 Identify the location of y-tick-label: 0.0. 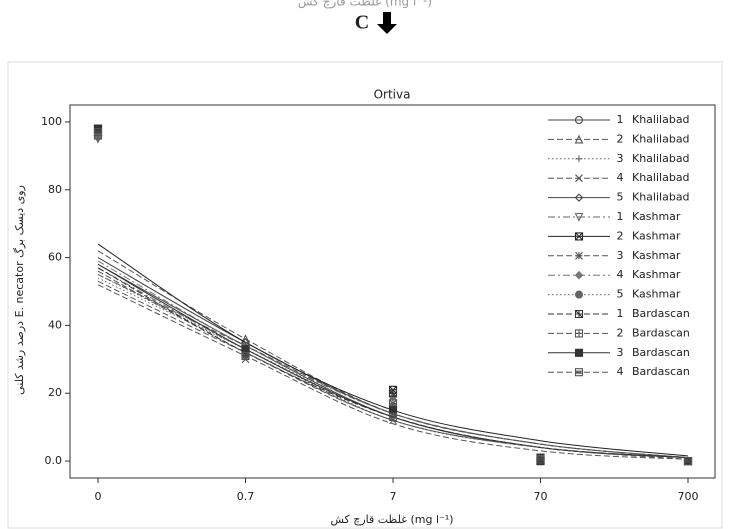
(54, 460).